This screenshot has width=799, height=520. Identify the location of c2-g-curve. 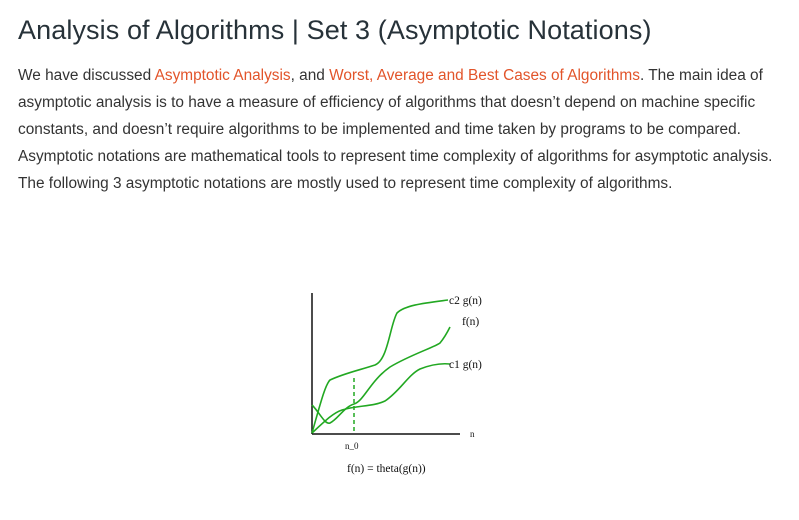
(380, 366).